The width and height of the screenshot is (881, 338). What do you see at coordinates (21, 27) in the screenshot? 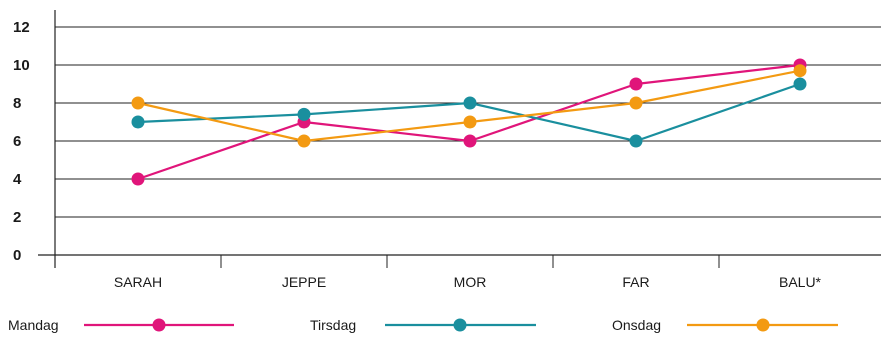
I see `y-tick-label-12: 12` at bounding box center [21, 27].